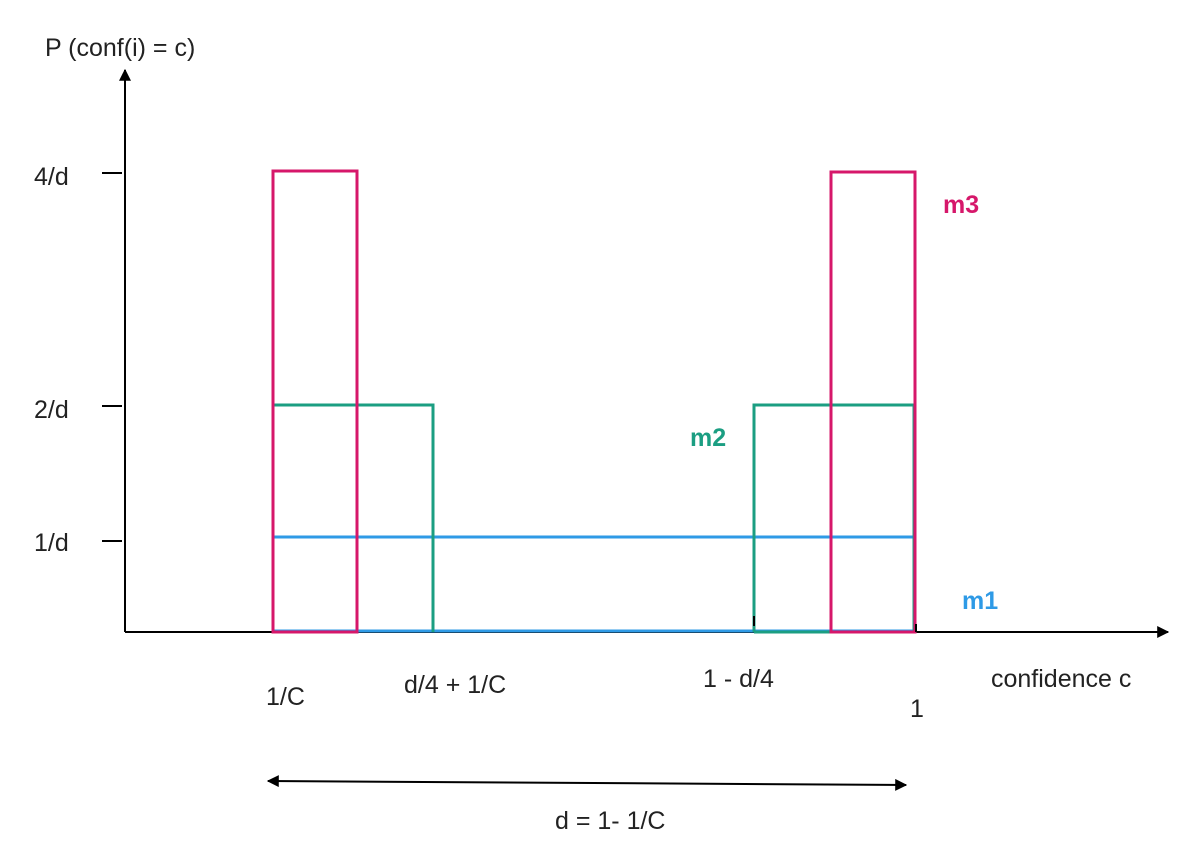 The image size is (1200, 842). What do you see at coordinates (587, 783) in the screenshot?
I see `span-arrow` at bounding box center [587, 783].